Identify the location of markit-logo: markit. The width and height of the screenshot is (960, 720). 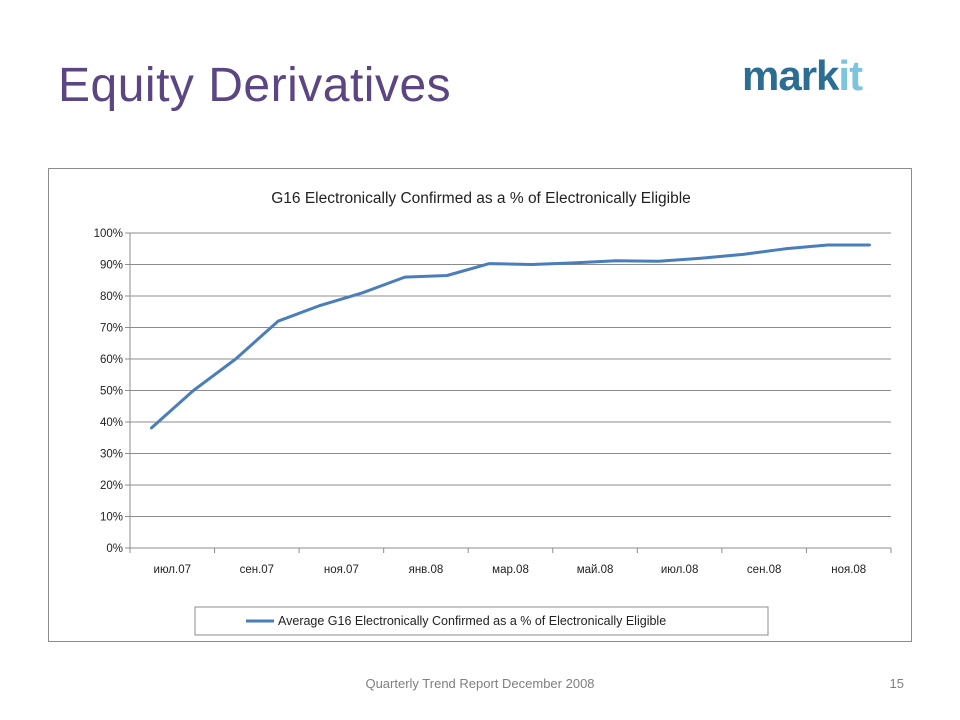
(802, 76).